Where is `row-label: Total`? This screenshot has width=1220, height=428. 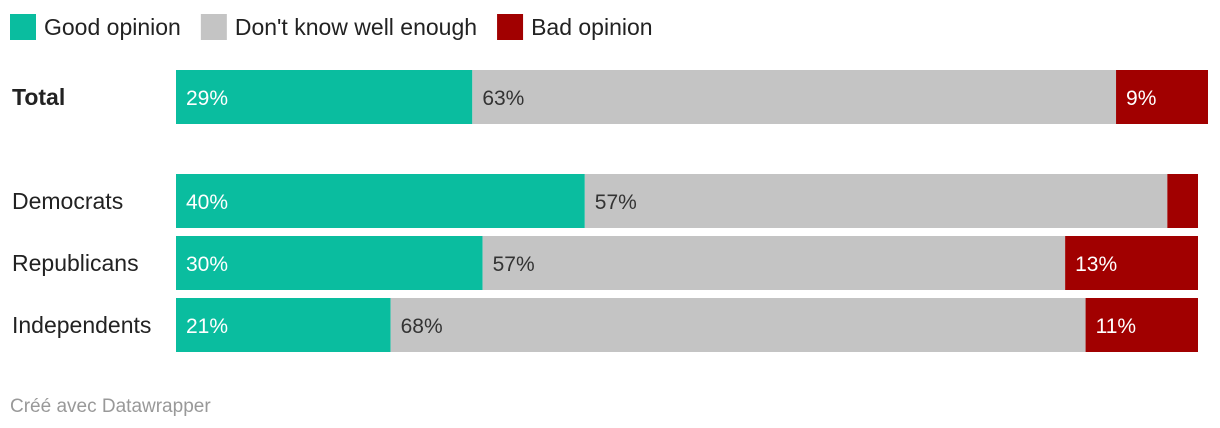
row-label: Total is located at coordinates (38, 97).